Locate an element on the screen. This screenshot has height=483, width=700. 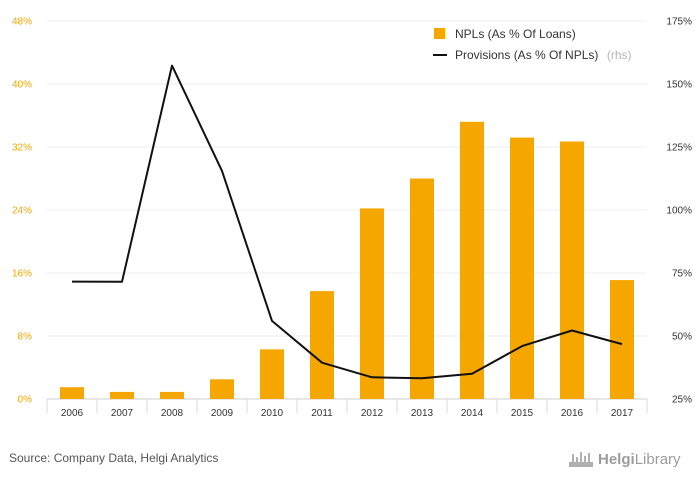
left-tick-label: 8% is located at coordinates (25, 337).